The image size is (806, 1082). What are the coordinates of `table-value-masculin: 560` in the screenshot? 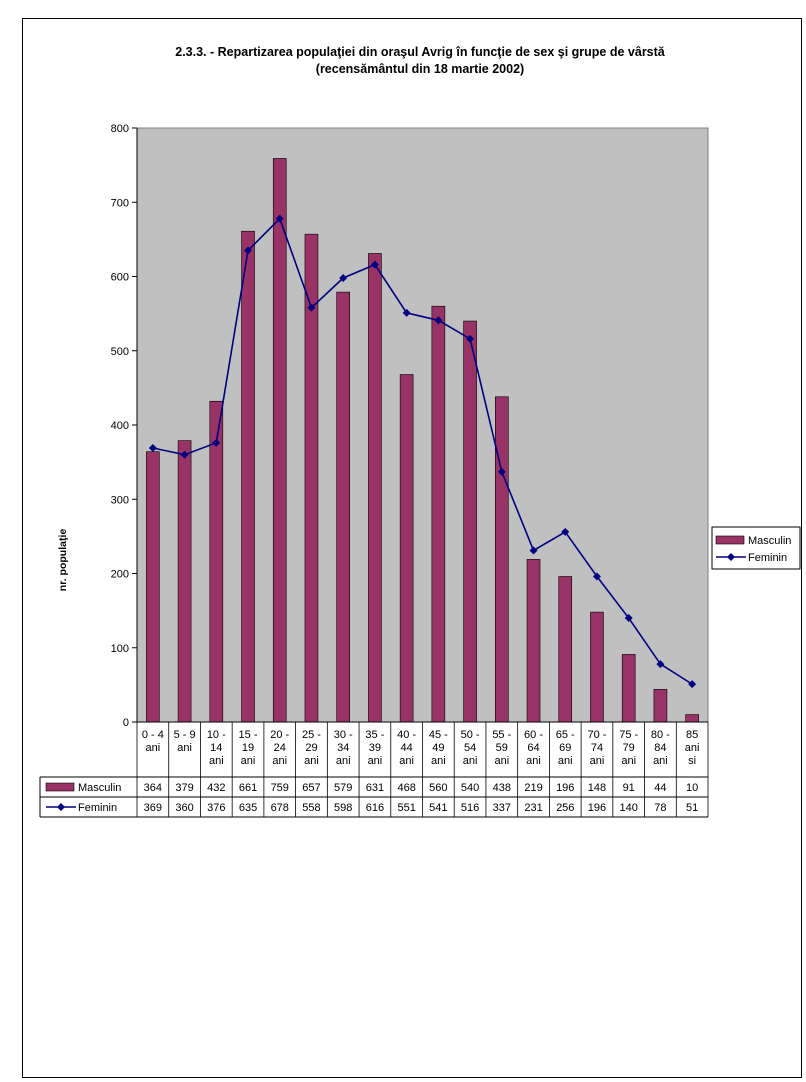 It's located at (438, 788).